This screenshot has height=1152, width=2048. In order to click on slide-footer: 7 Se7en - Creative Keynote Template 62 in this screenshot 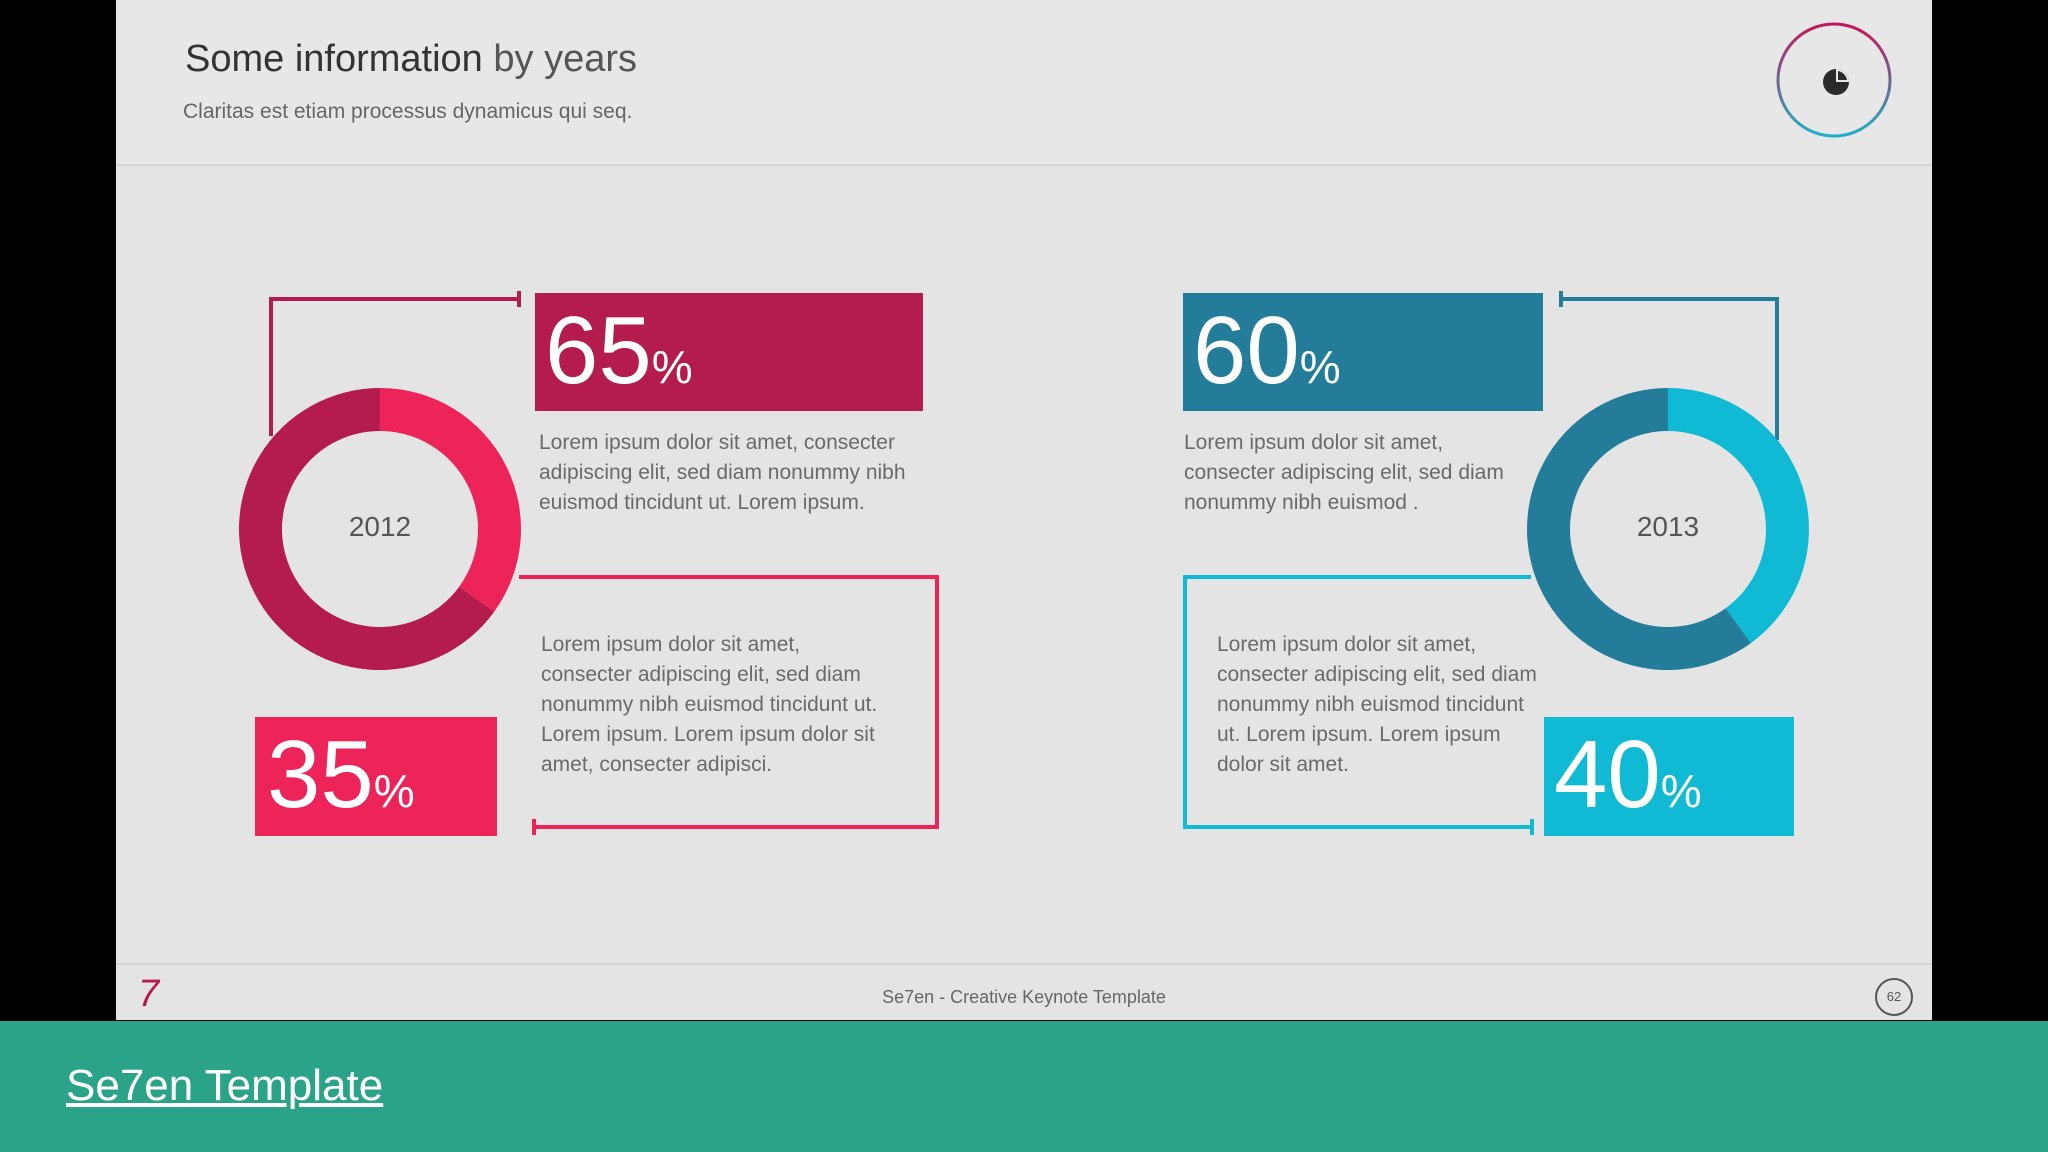, I will do `click(1024, 991)`.